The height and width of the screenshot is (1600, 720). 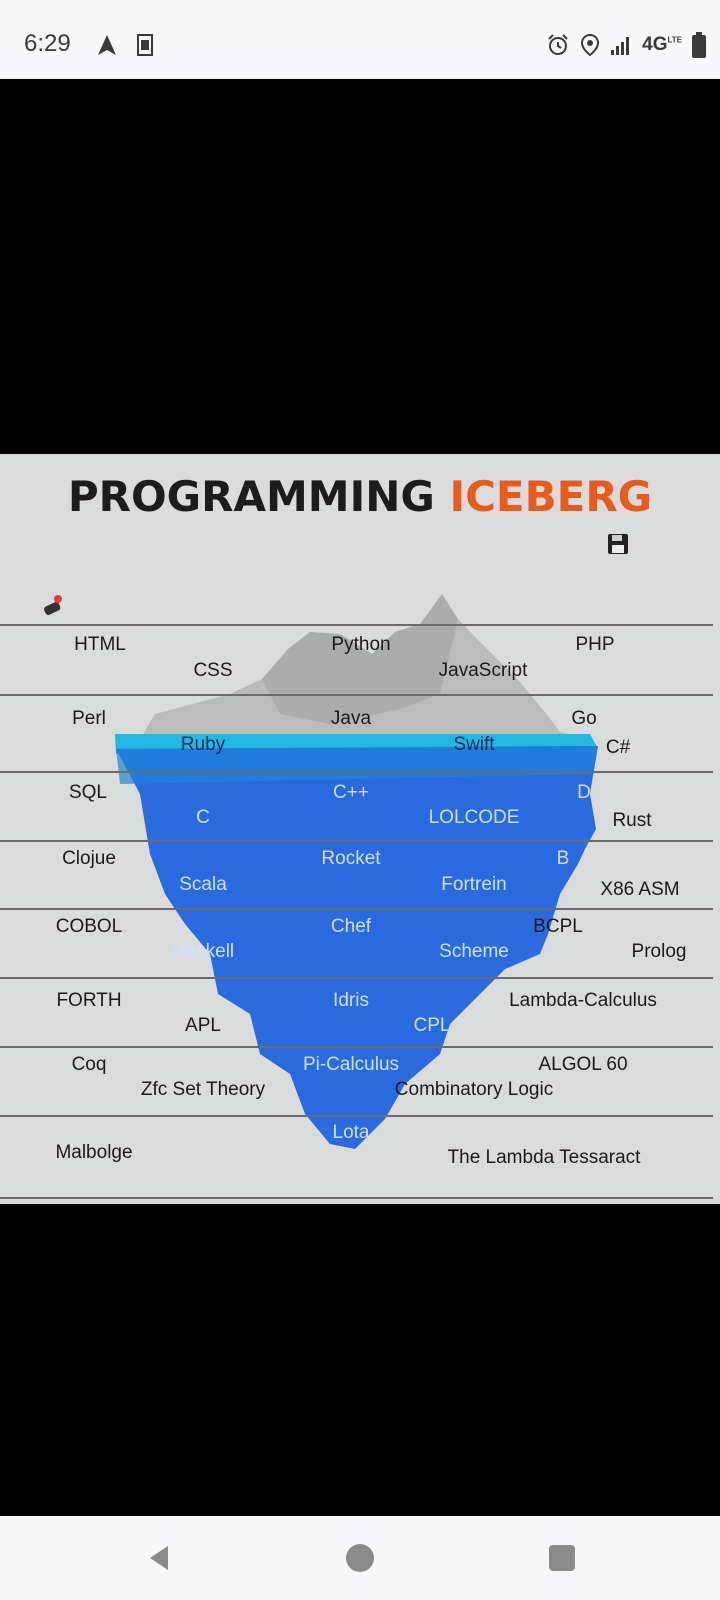 I want to click on language-label: Idris, so click(x=351, y=1000).